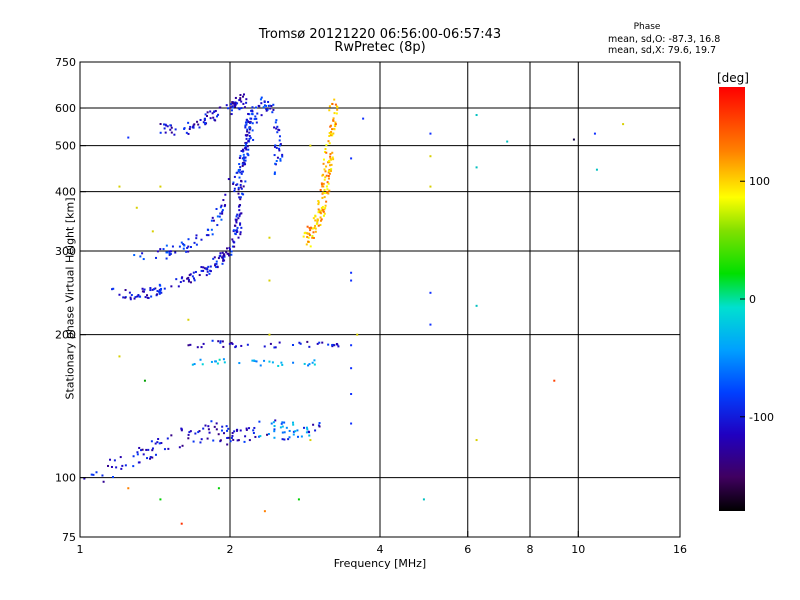 This screenshot has height=600, width=800. Describe the element at coordinates (65, 251) in the screenshot. I see `y-tick-label: 300` at that location.